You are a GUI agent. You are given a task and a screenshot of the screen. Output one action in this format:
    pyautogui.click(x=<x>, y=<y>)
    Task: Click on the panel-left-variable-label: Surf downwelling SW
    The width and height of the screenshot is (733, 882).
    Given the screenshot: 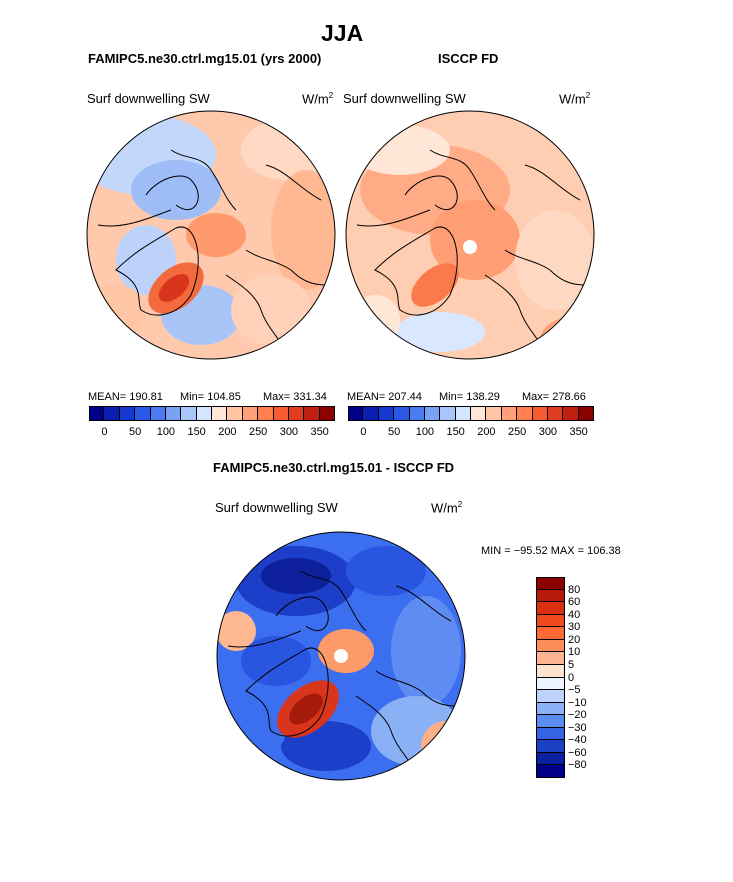 What is the action you would take?
    pyautogui.click(x=148, y=98)
    